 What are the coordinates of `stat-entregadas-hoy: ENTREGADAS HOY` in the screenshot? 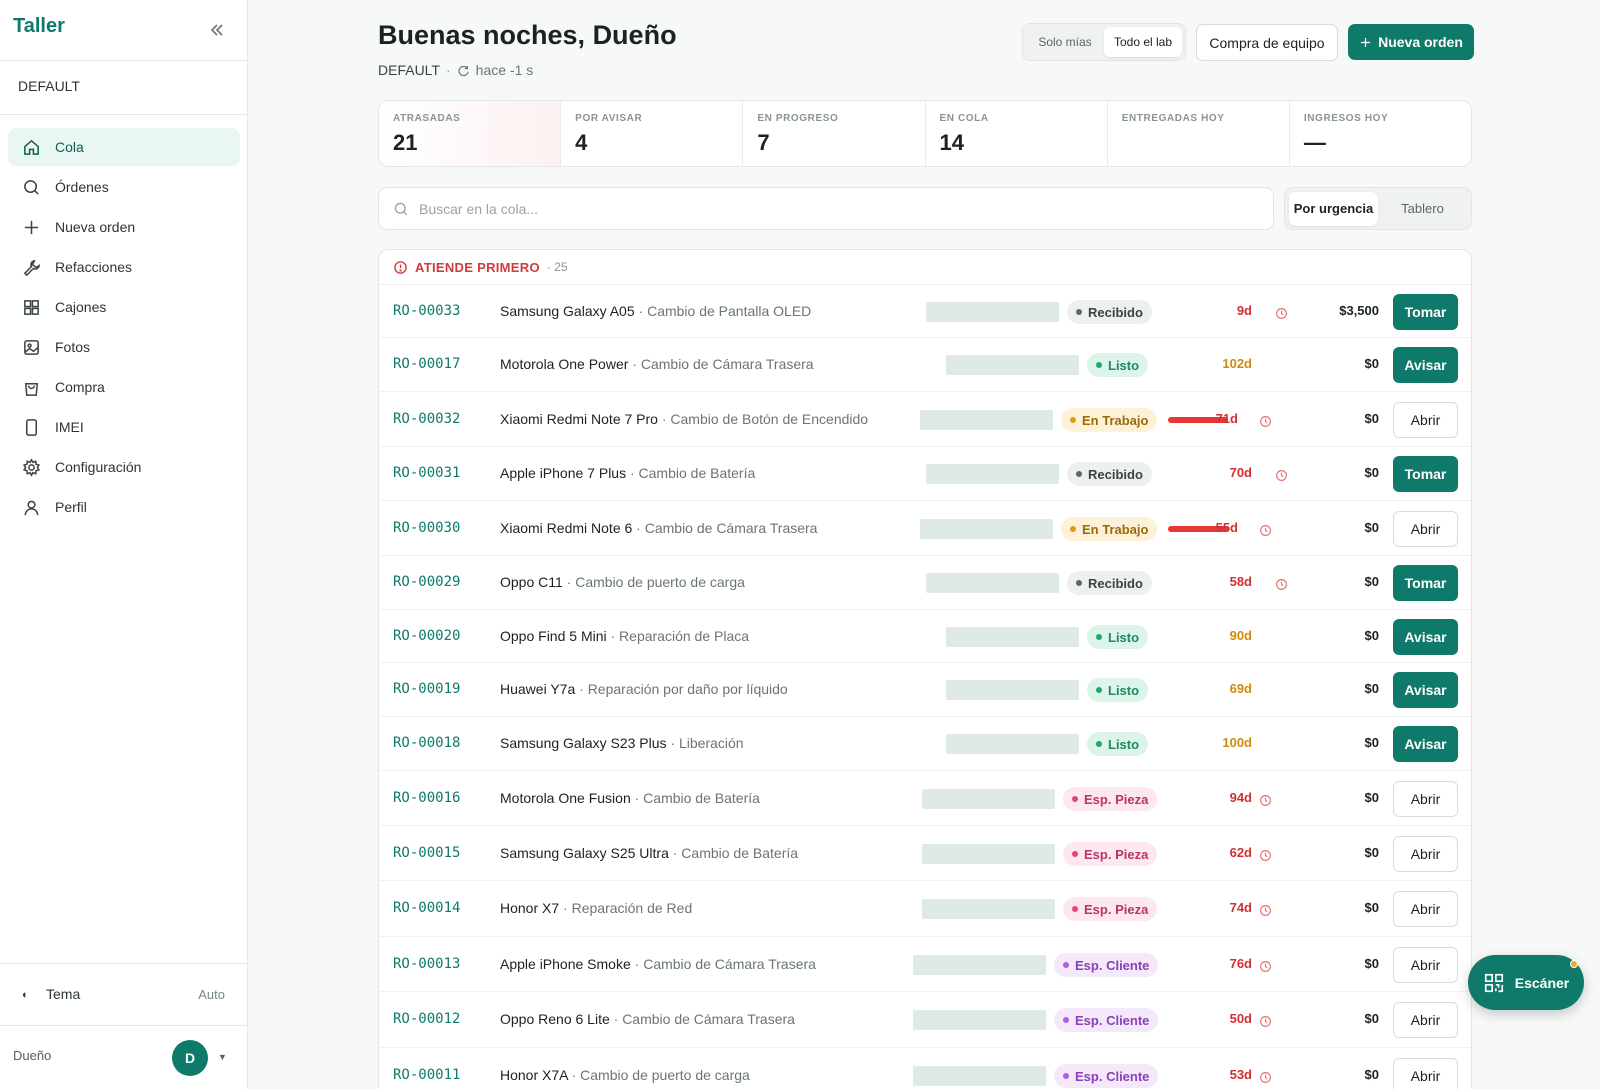 It's located at (1199, 133).